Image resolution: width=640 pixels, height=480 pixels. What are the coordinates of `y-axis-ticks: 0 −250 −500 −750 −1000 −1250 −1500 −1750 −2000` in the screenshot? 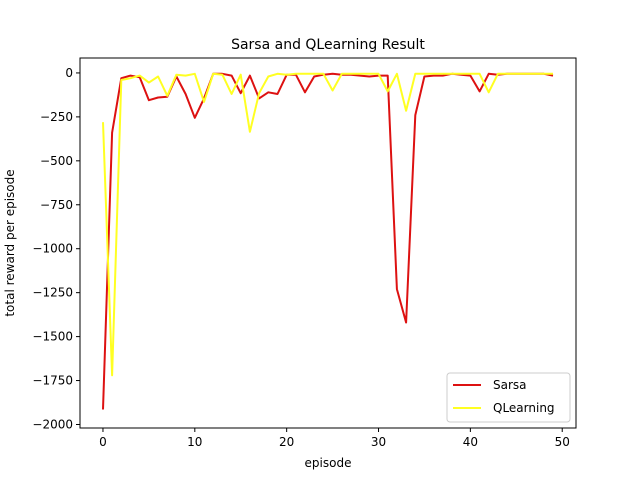 It's located at (56, 248).